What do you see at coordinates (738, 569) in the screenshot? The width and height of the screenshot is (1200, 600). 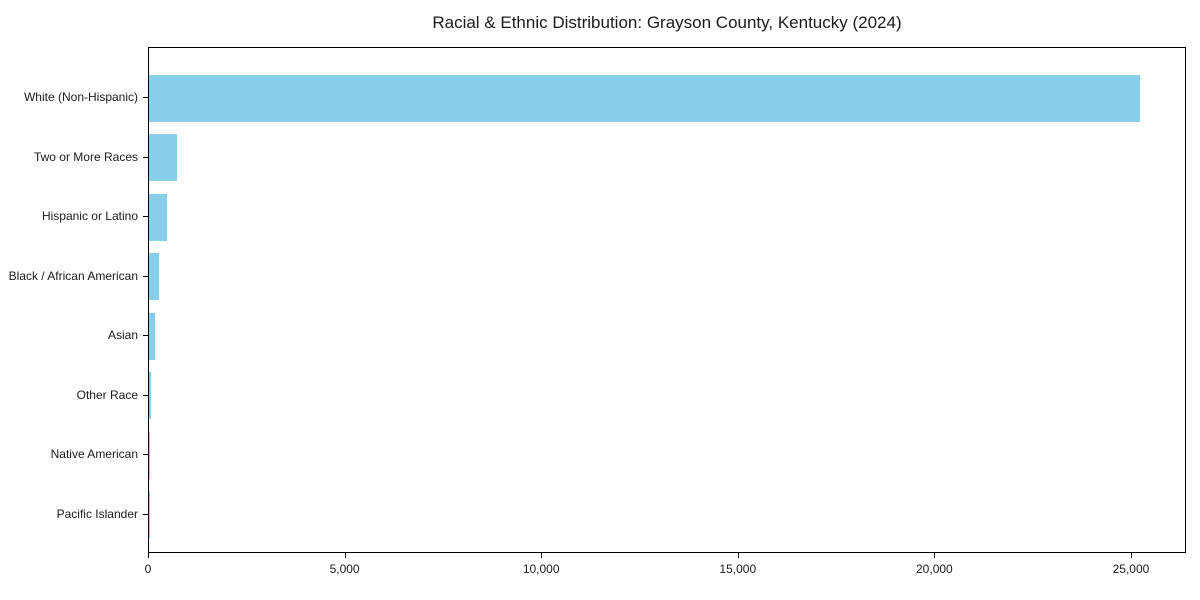 I see `x-tick-label-15000: 15,000` at bounding box center [738, 569].